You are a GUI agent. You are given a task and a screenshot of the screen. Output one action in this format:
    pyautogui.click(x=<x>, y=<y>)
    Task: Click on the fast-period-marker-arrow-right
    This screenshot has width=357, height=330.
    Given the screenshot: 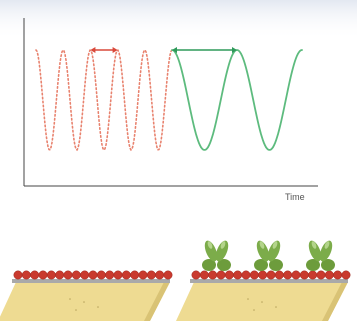 What is the action you would take?
    pyautogui.click(x=115, y=50)
    